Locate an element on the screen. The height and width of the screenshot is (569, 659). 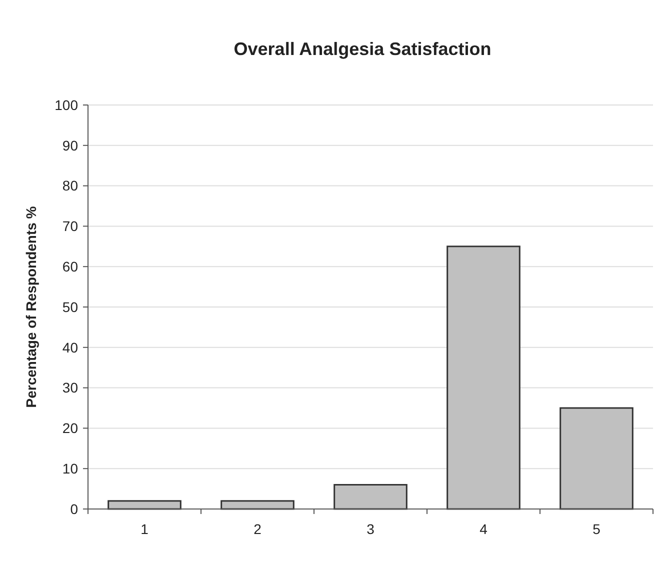
y-tick-label: 10 is located at coordinates (70, 468).